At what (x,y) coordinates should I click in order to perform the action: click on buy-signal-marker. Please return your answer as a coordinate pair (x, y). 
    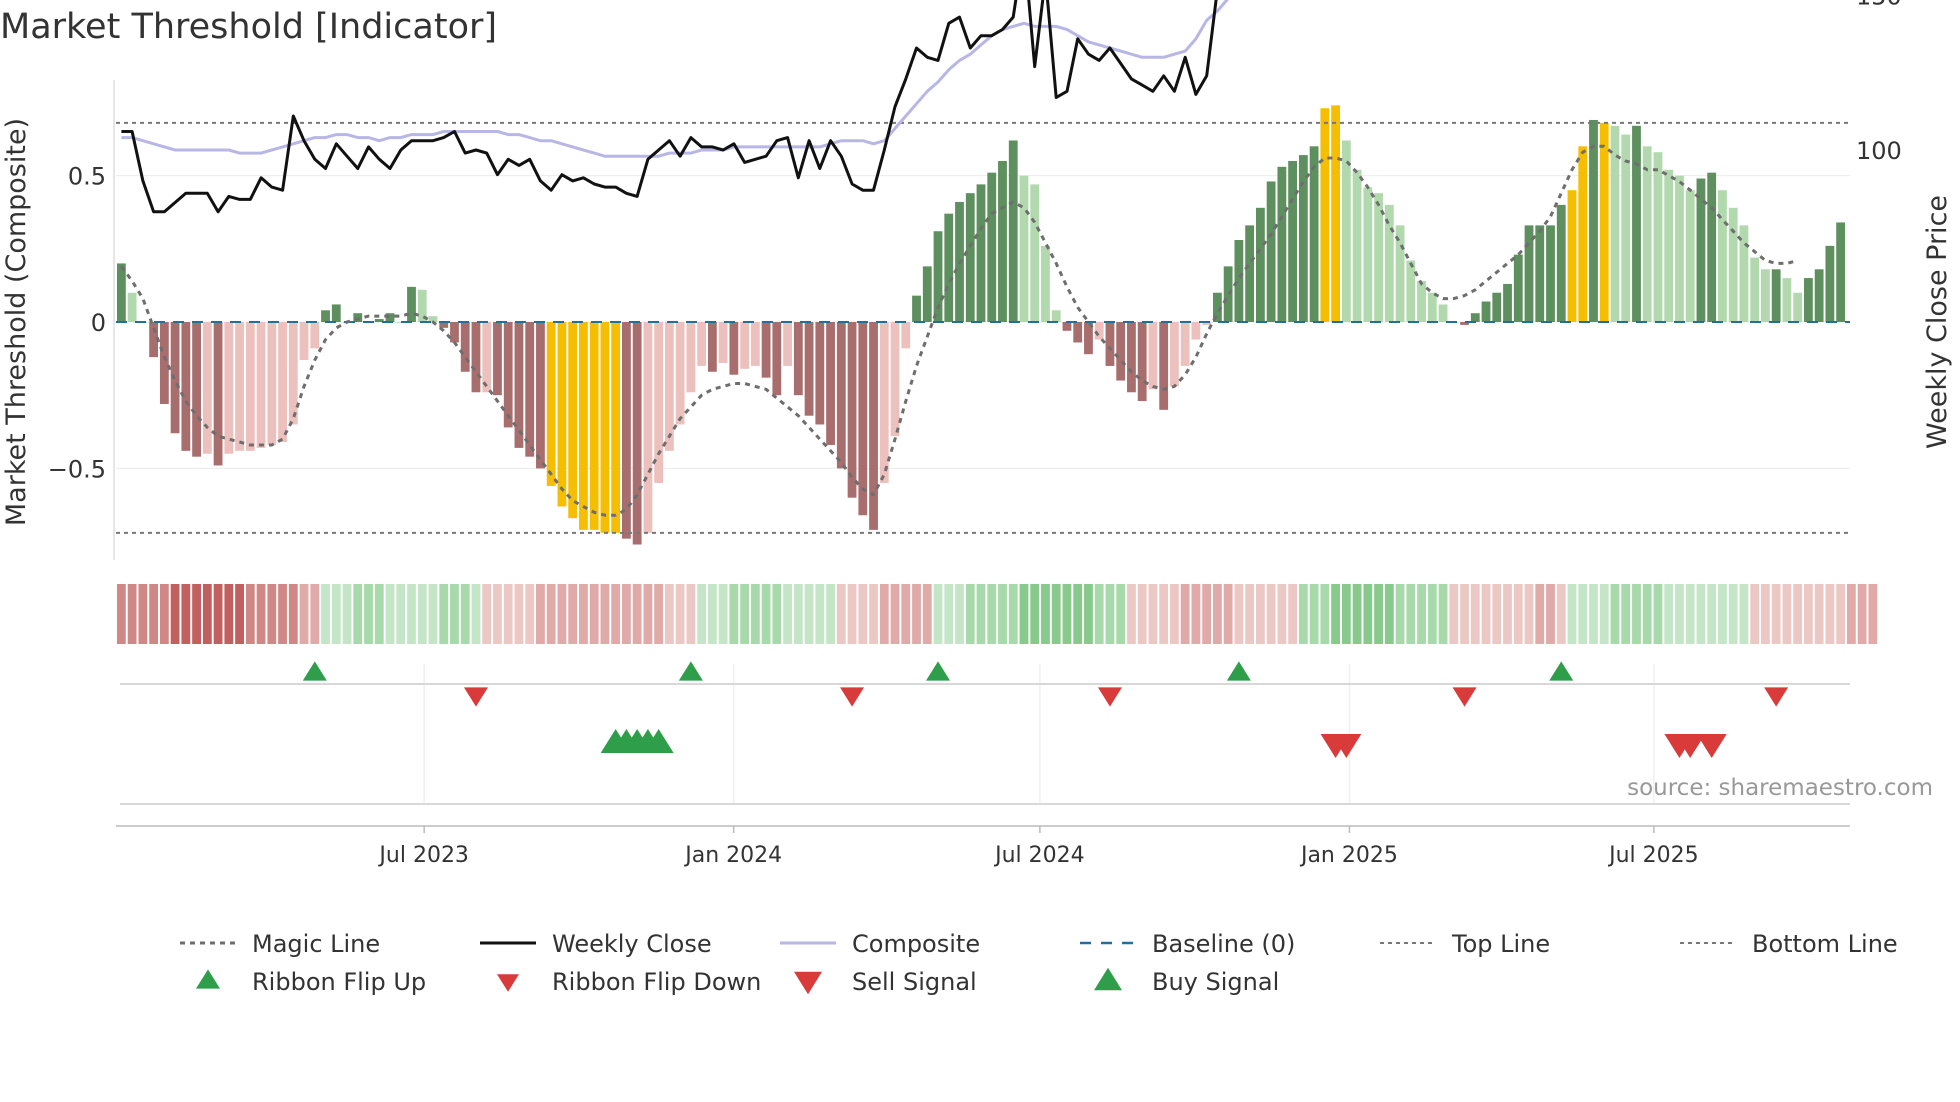
    Looking at the image, I should click on (658, 741).